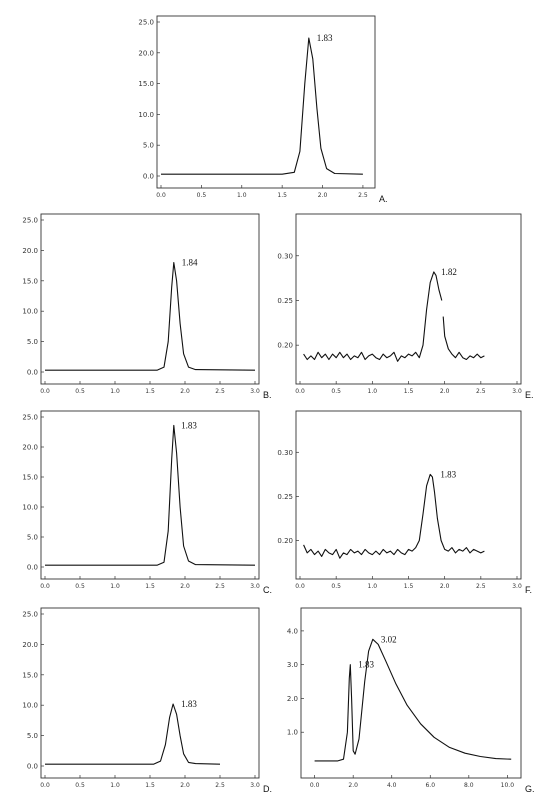  Describe the element at coordinates (405, 306) in the screenshot. I see `chart-panel-e: 0.20 0.25 0.30 0.0 0.5 1.0 1.5 2.0 2.5 3.0 1.82 E.` at that location.